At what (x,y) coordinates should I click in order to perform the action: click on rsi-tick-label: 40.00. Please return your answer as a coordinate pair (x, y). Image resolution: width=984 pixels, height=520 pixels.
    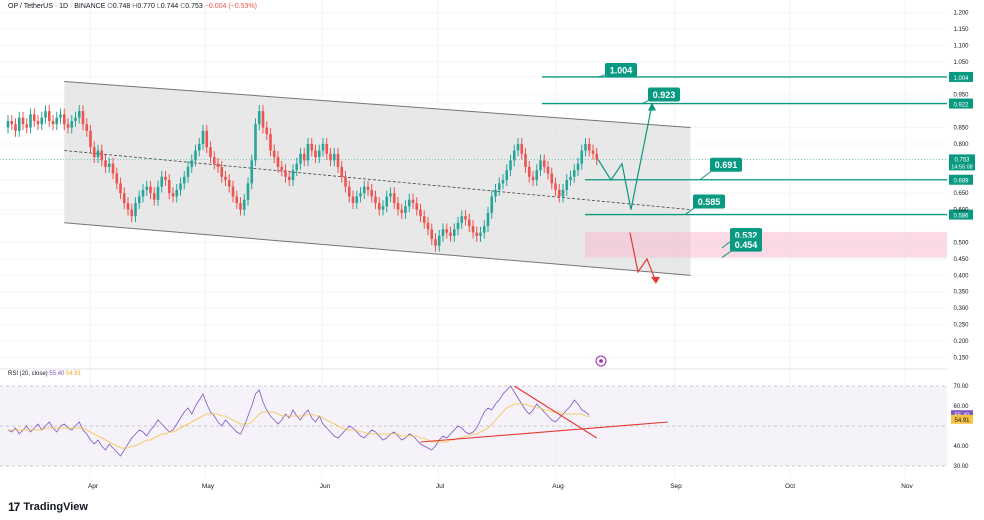
    Looking at the image, I should click on (961, 447).